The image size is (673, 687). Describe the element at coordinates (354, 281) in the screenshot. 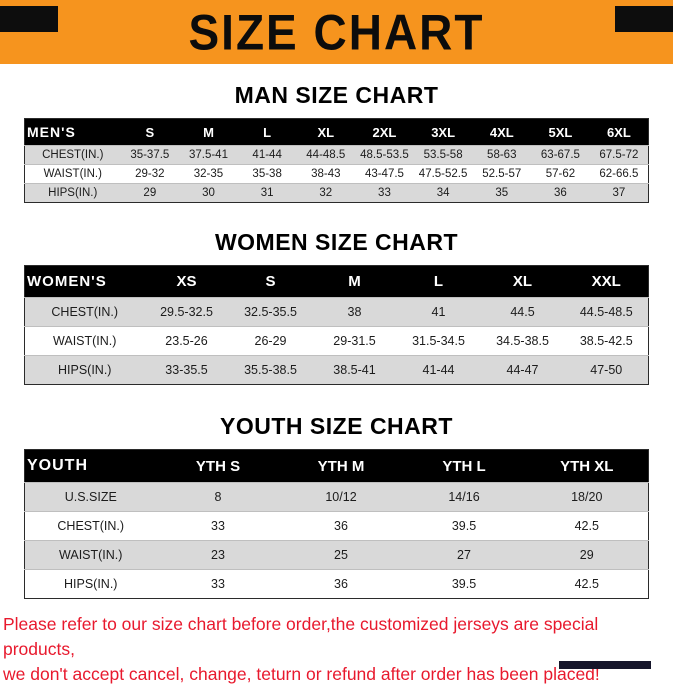

I see `column-header: M` at that location.